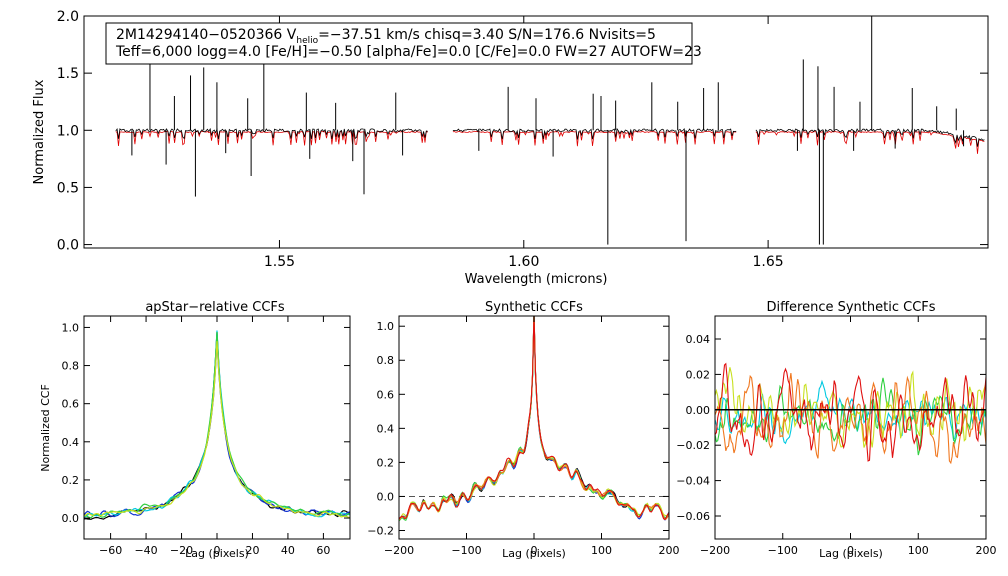 Image resolution: width=1008 pixels, height=576 pixels. I want to click on spectrum-ylabel: Normalized Flux, so click(39, 131).